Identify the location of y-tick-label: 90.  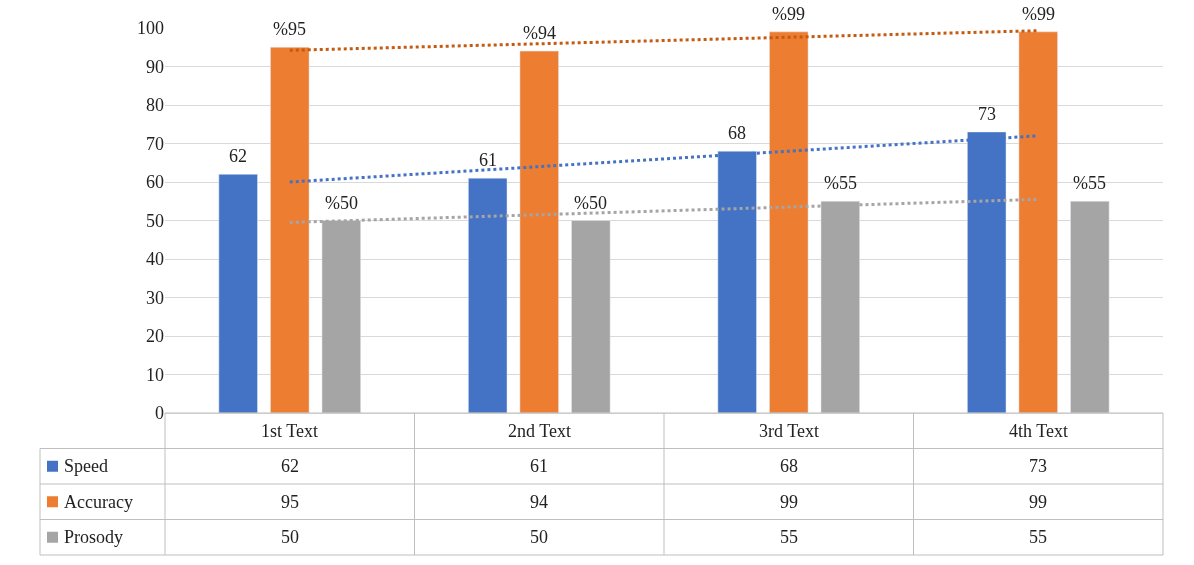
(155, 66).